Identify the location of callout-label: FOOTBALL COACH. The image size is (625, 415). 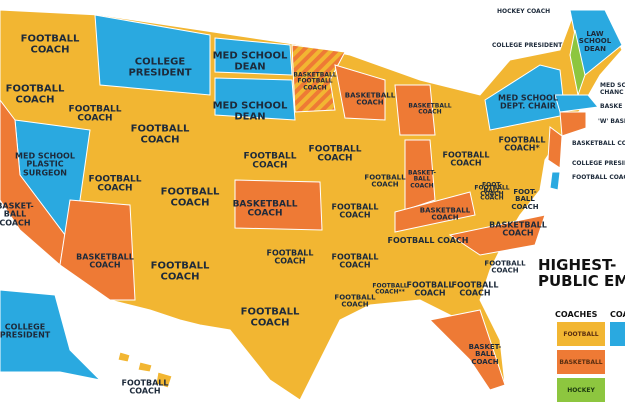
(598, 177).